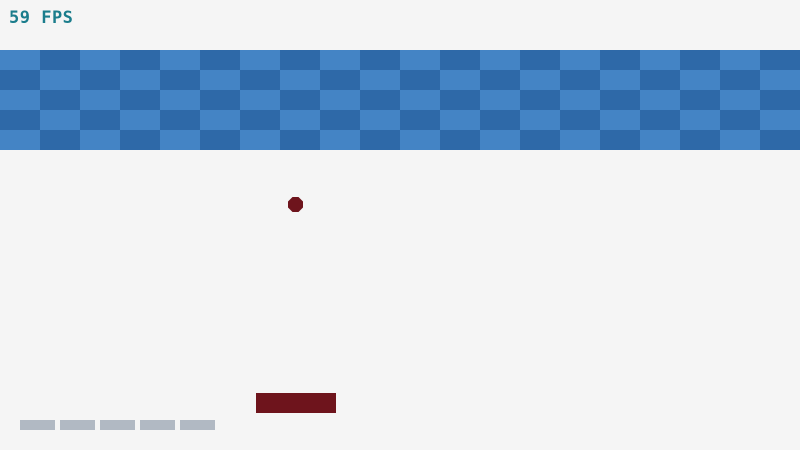 This screenshot has height=450, width=800. What do you see at coordinates (295, 204) in the screenshot?
I see `ball` at bounding box center [295, 204].